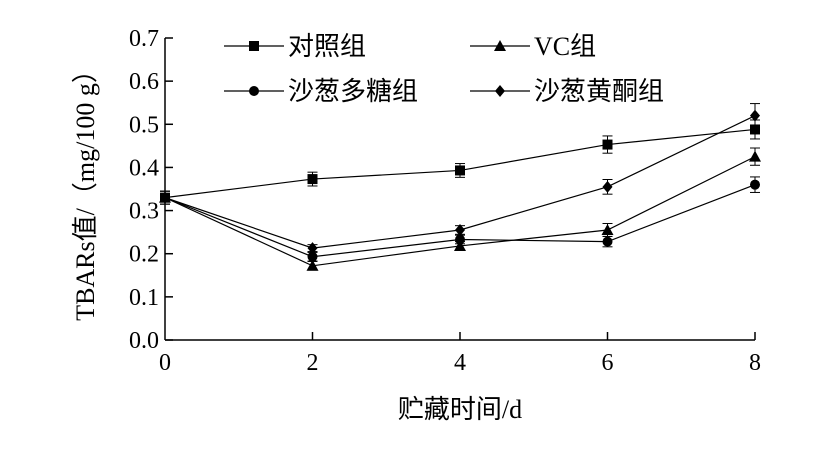 The width and height of the screenshot is (833, 455). What do you see at coordinates (313, 363) in the screenshot?
I see `x-tick-label: 2` at bounding box center [313, 363].